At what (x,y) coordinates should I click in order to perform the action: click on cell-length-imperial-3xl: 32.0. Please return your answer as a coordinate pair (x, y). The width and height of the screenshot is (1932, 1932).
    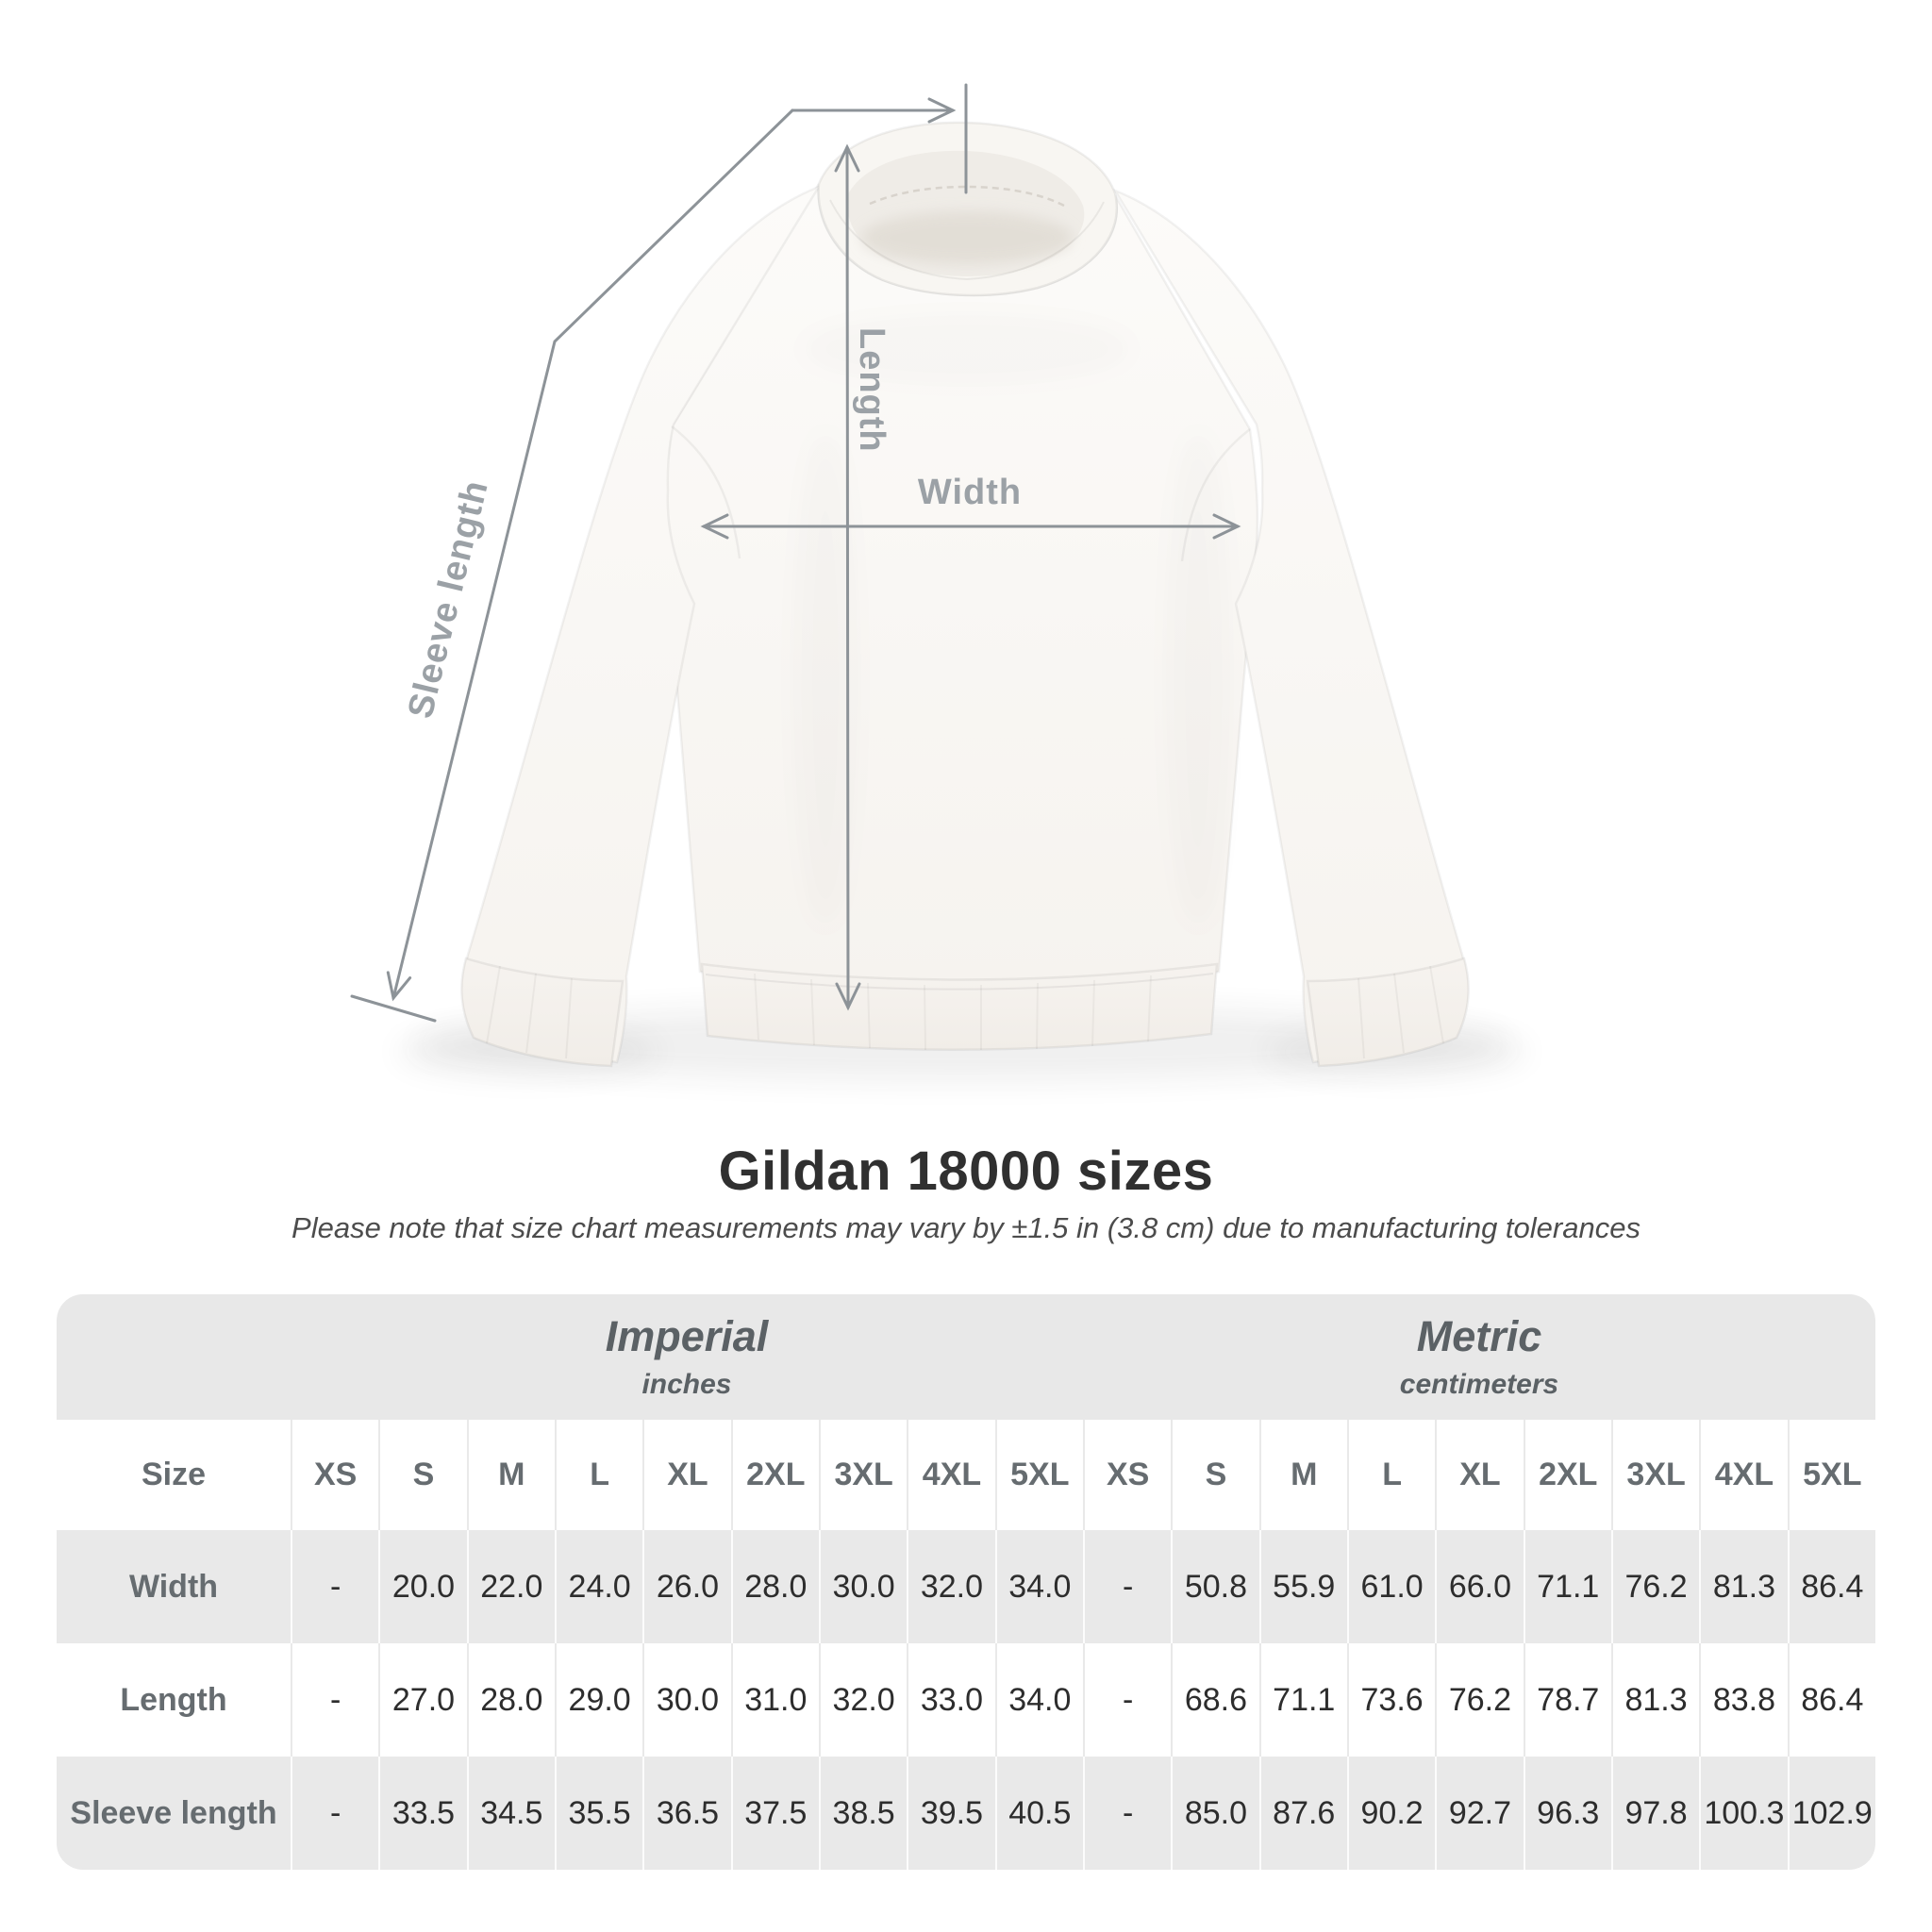
    Looking at the image, I should click on (863, 1700).